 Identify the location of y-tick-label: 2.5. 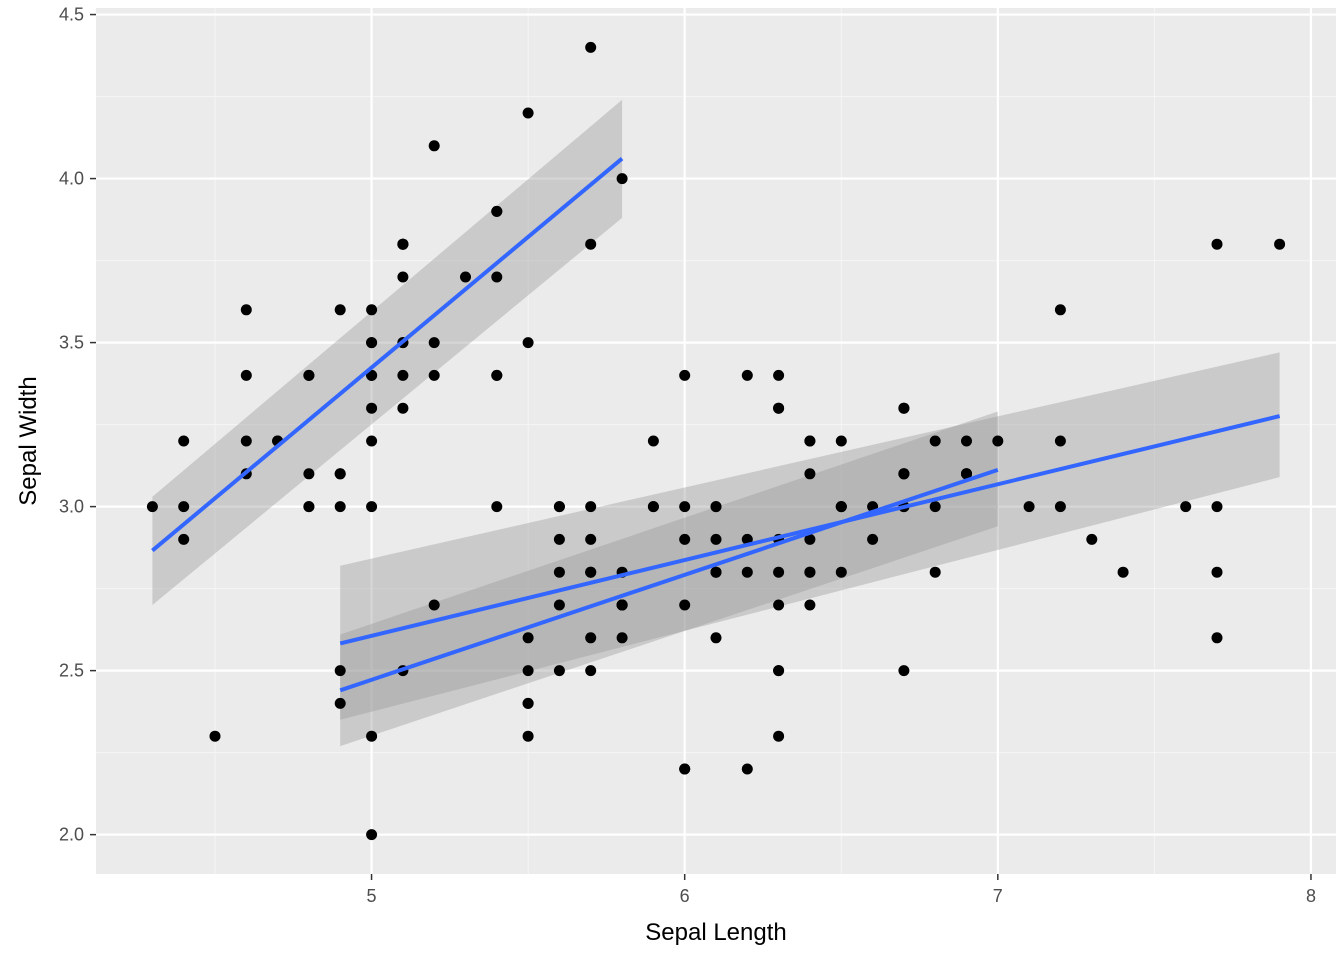
(71, 671).